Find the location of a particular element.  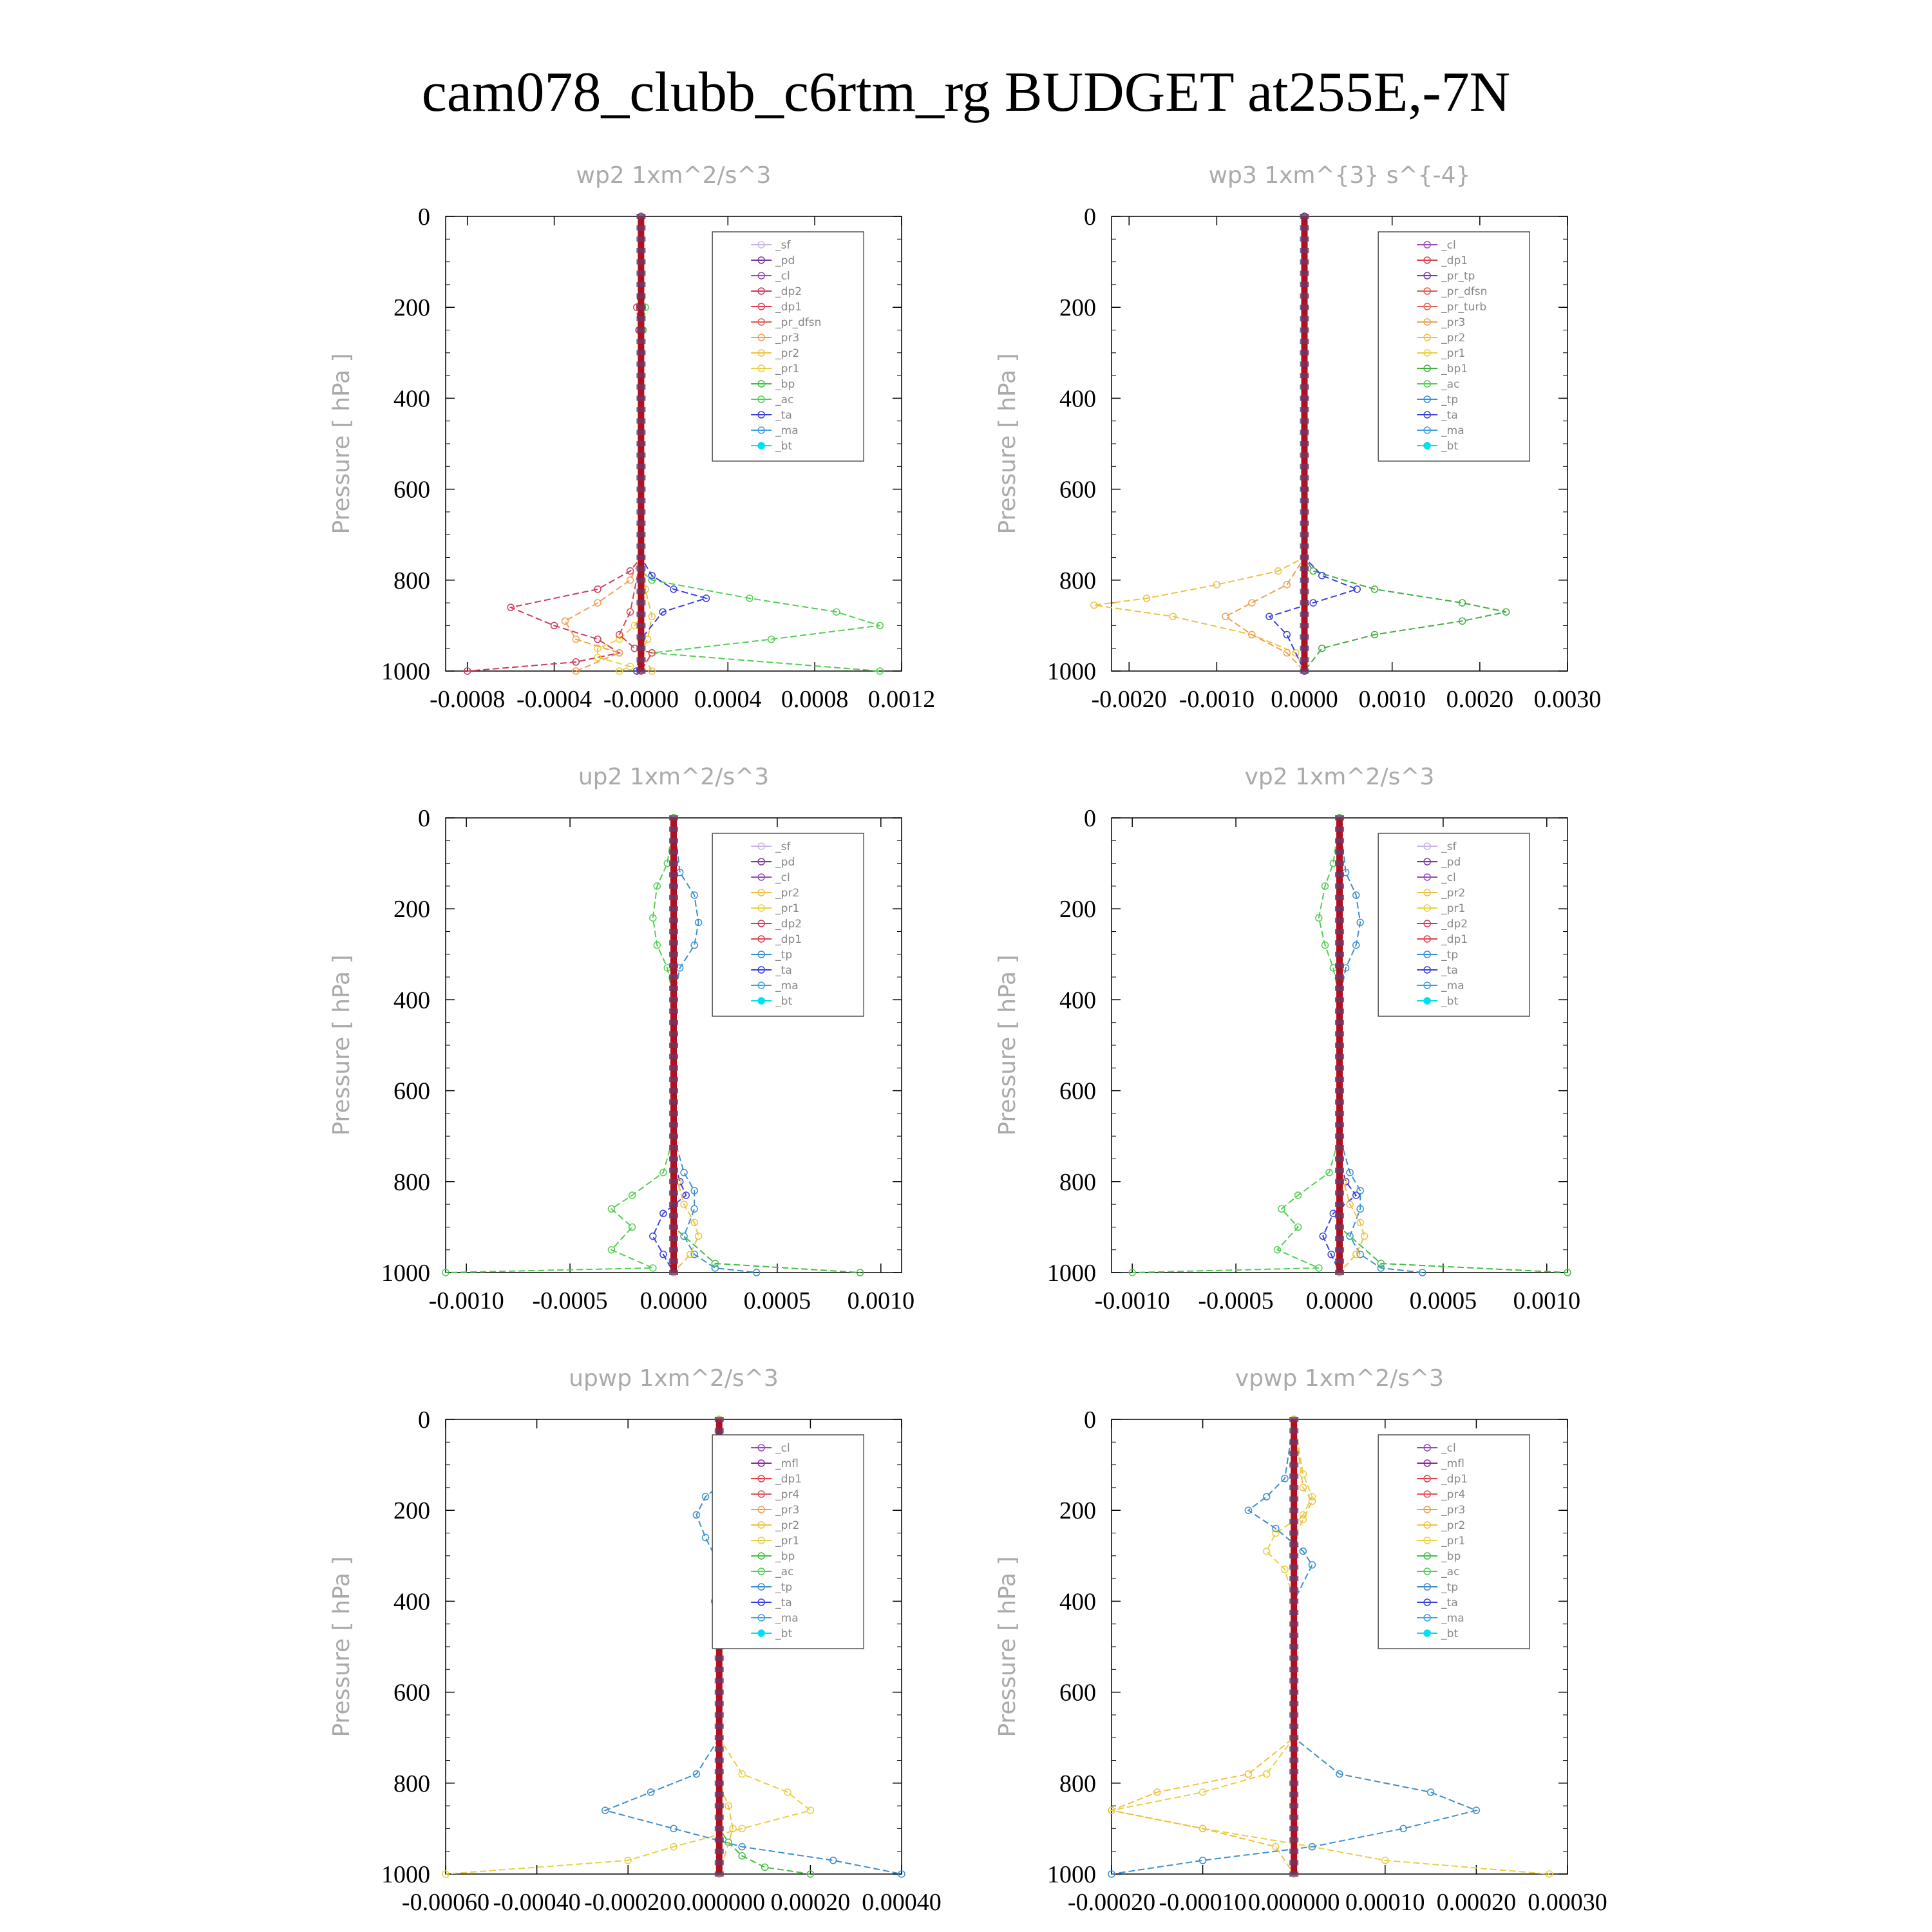

y-tick-label: 600 is located at coordinates (1077, 491).